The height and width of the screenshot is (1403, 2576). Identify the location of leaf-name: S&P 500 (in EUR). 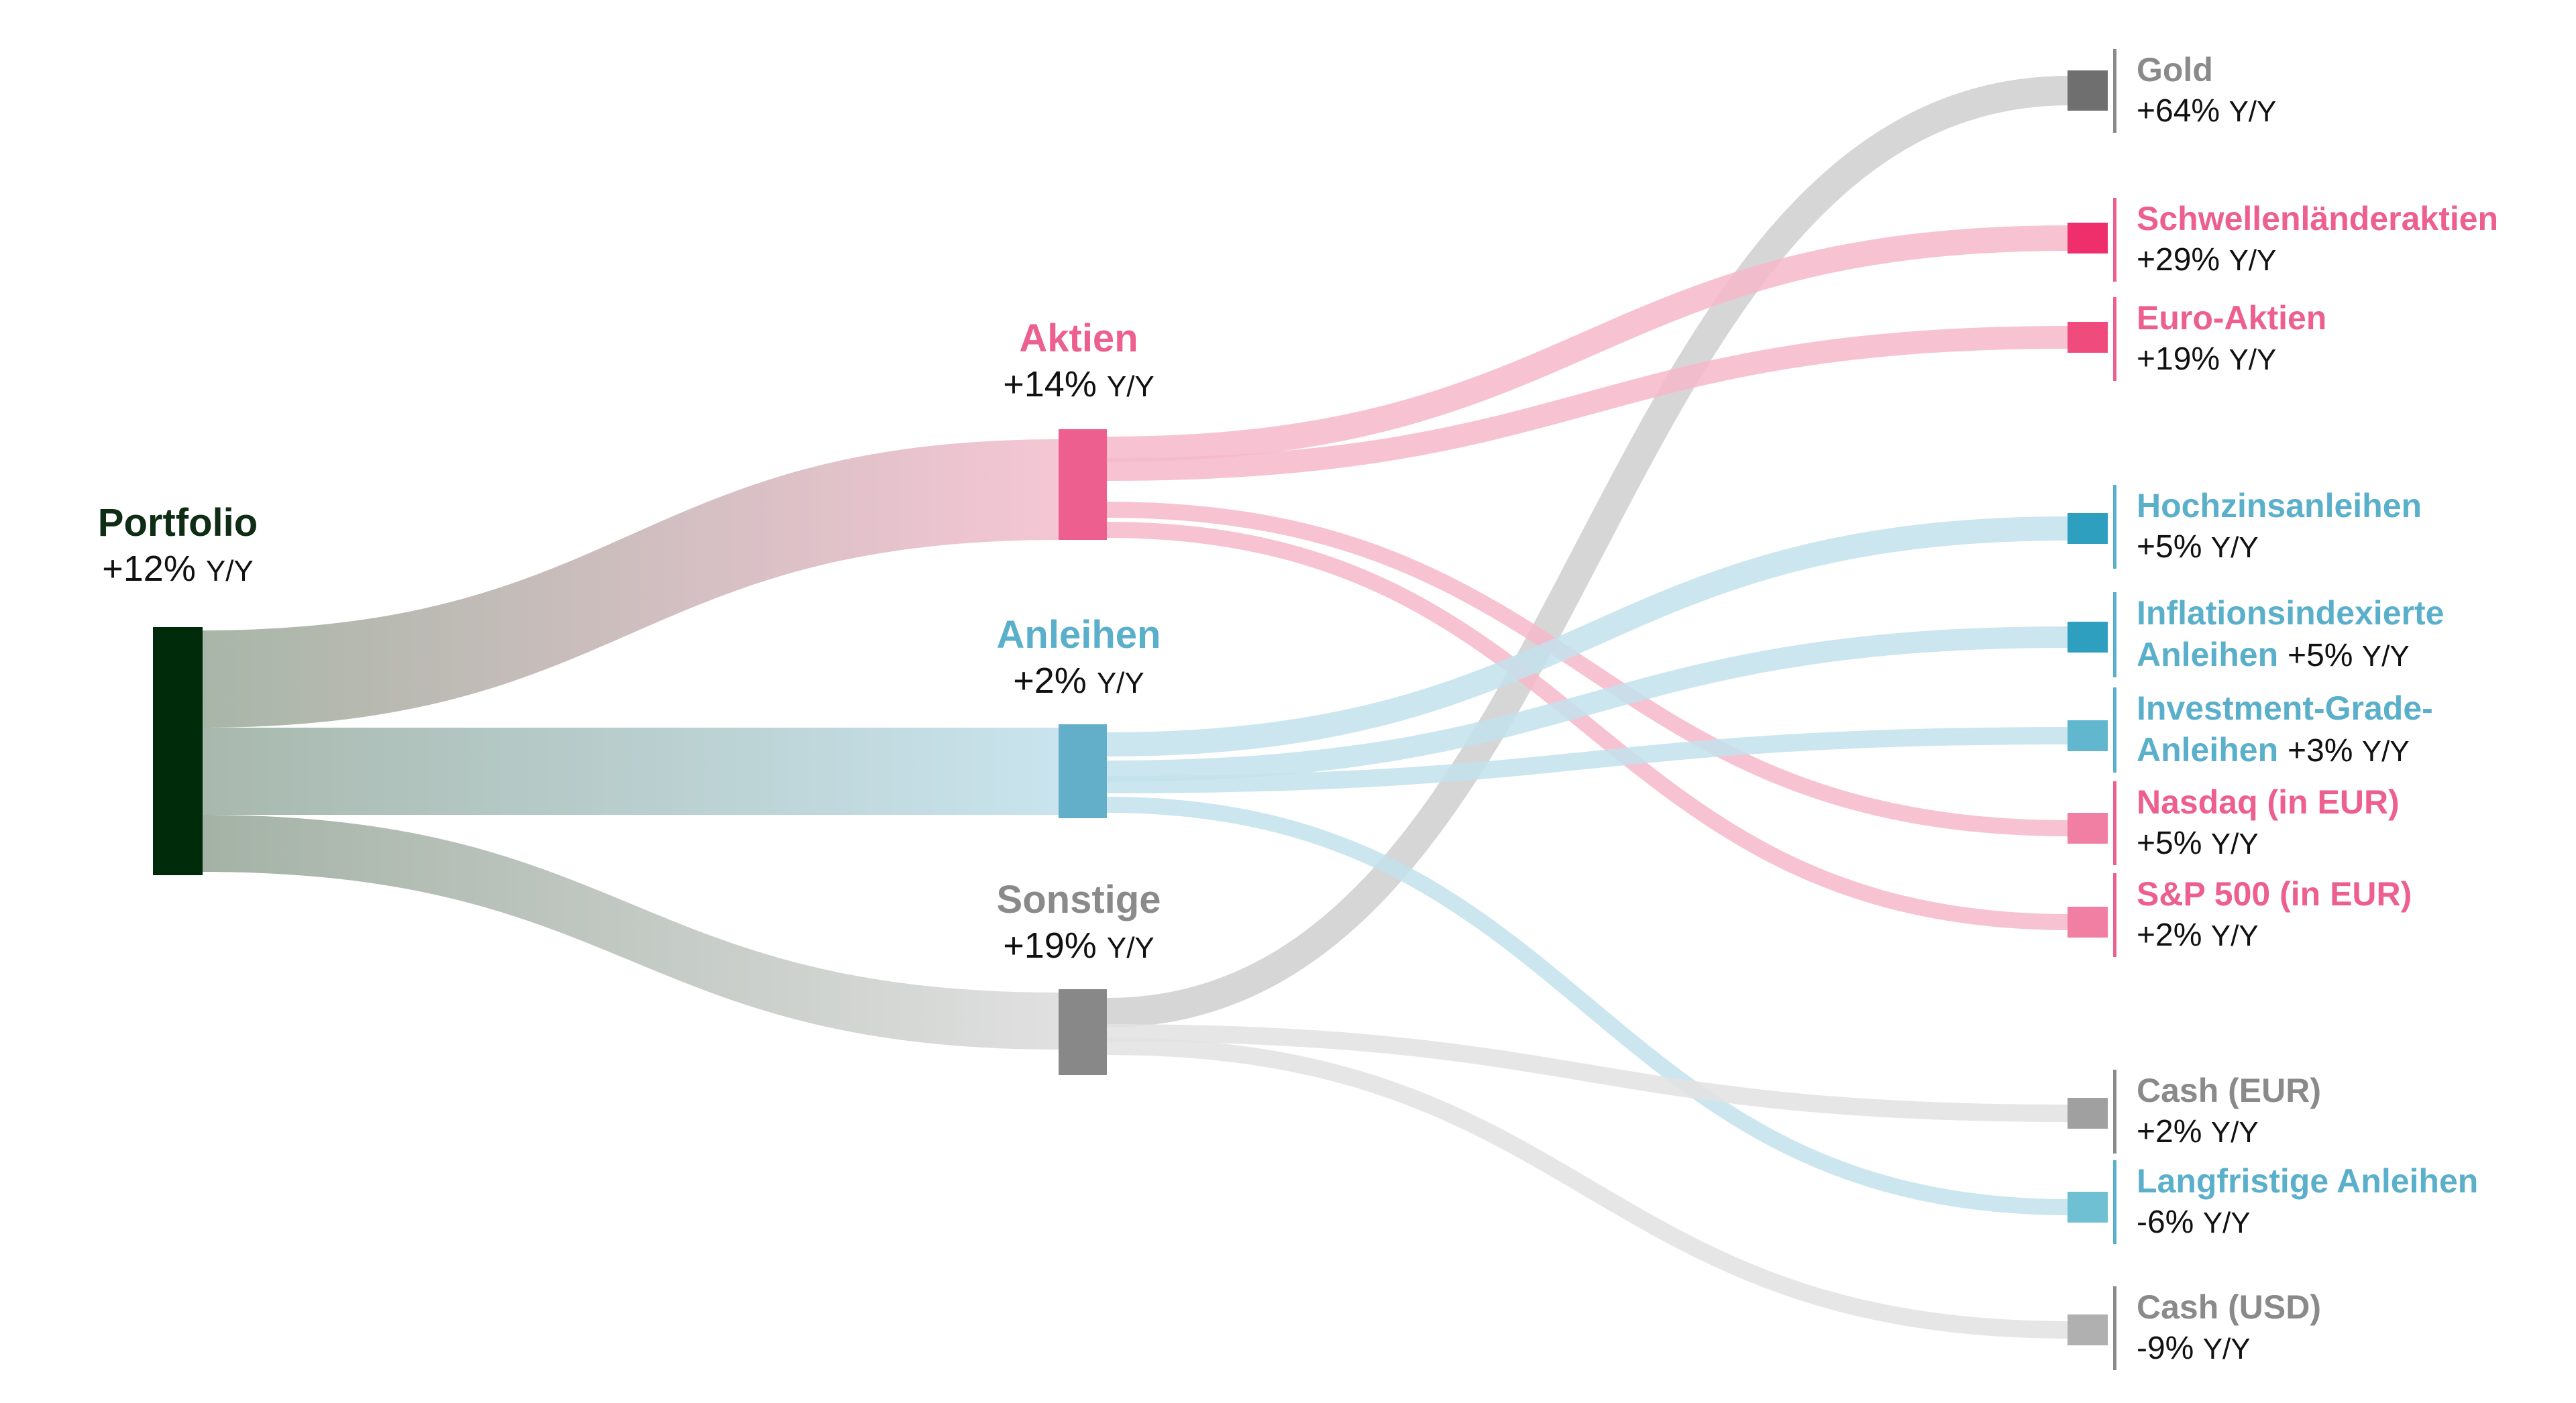
(2274, 894).